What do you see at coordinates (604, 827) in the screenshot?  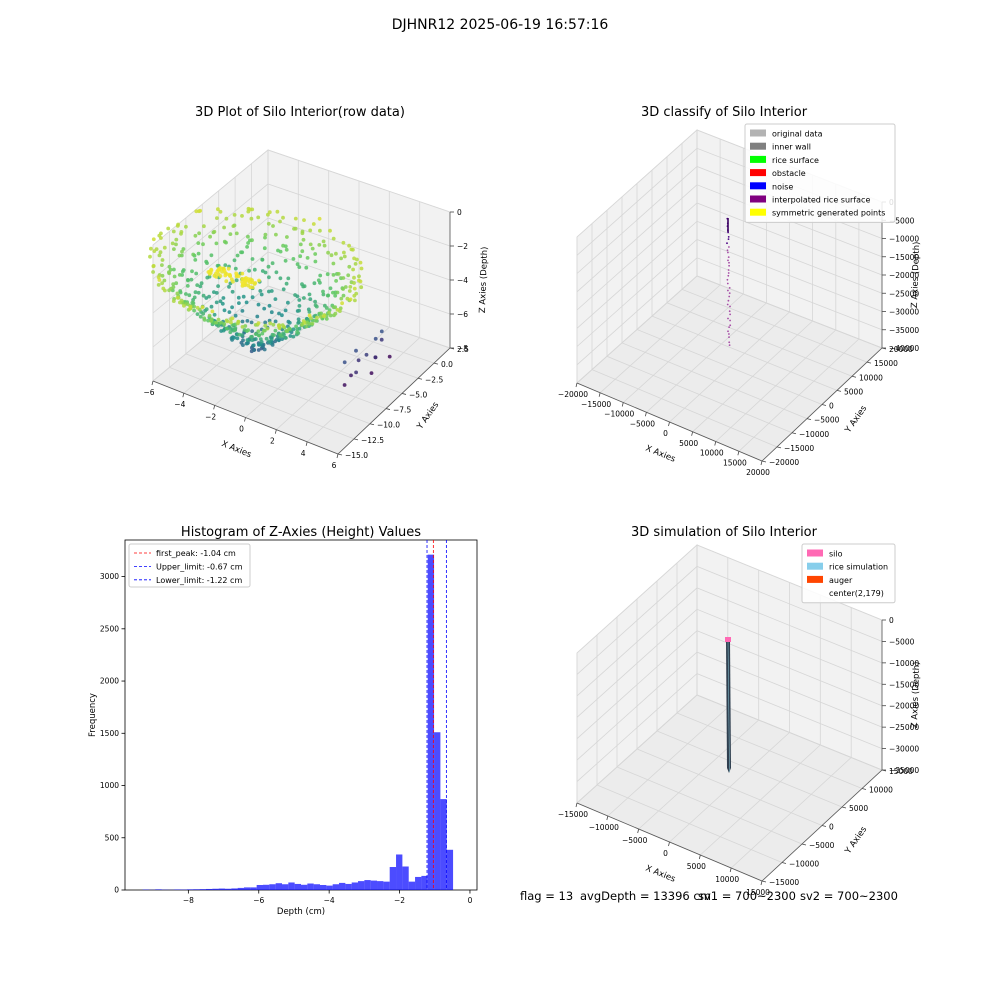 I see `x-tick-label: −10000` at bounding box center [604, 827].